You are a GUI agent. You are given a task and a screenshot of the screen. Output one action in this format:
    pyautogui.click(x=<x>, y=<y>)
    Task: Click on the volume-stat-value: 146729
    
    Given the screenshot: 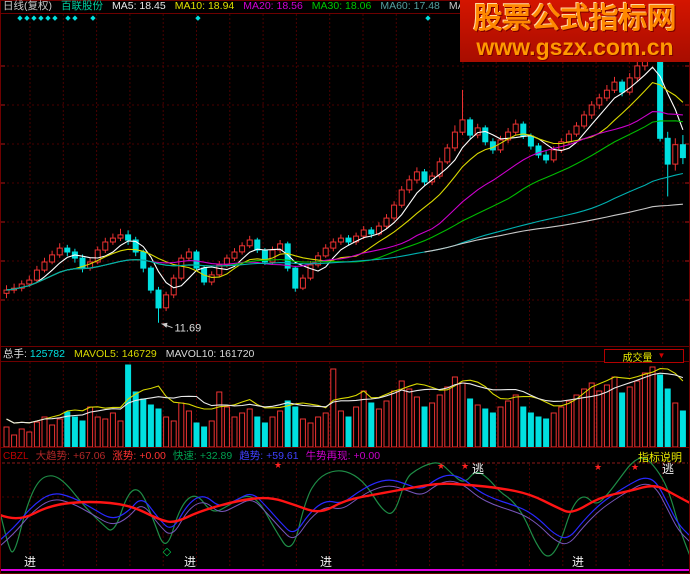 What is the action you would take?
    pyautogui.click(x=139, y=354)
    